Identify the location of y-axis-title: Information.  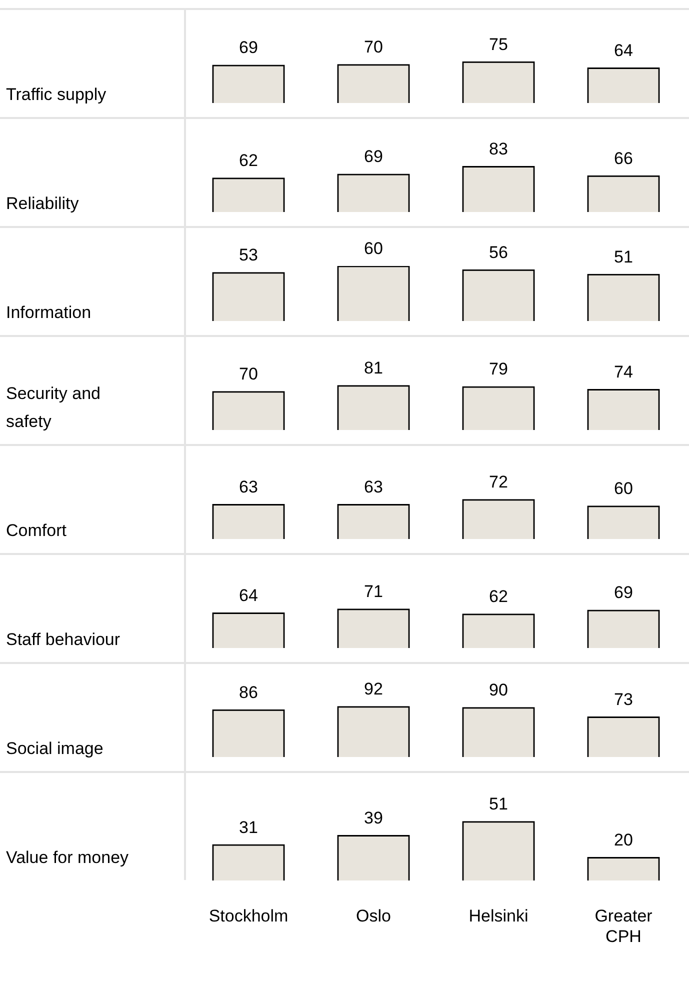
(49, 313).